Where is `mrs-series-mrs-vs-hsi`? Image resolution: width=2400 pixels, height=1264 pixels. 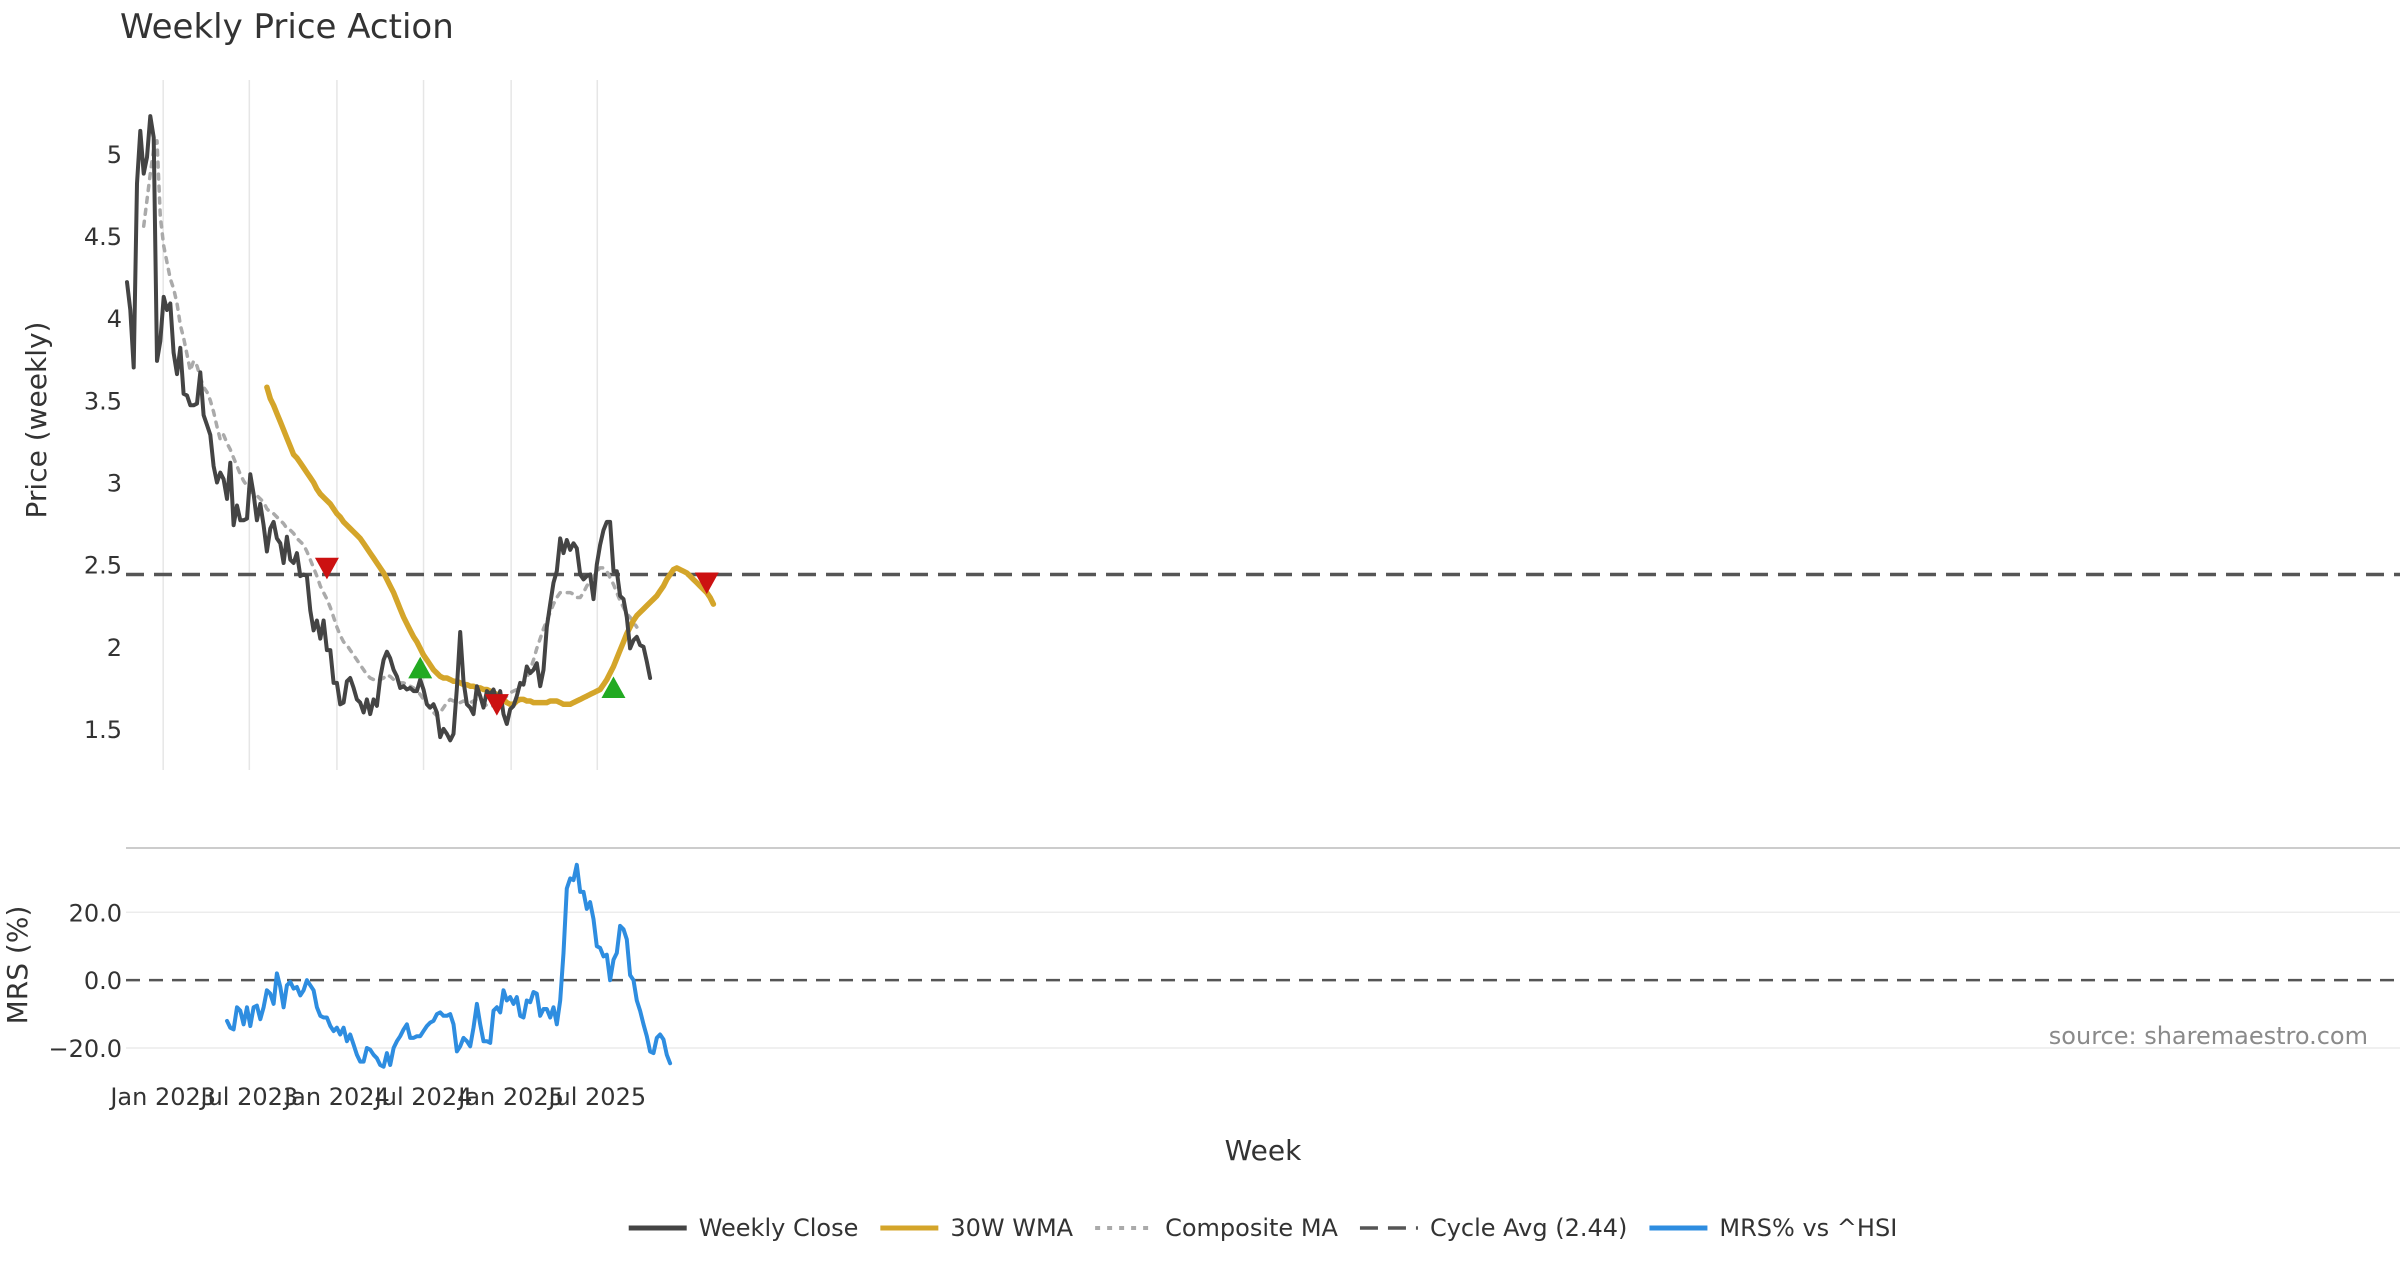
mrs-series-mrs-vs-hsi is located at coordinates (449, 965).